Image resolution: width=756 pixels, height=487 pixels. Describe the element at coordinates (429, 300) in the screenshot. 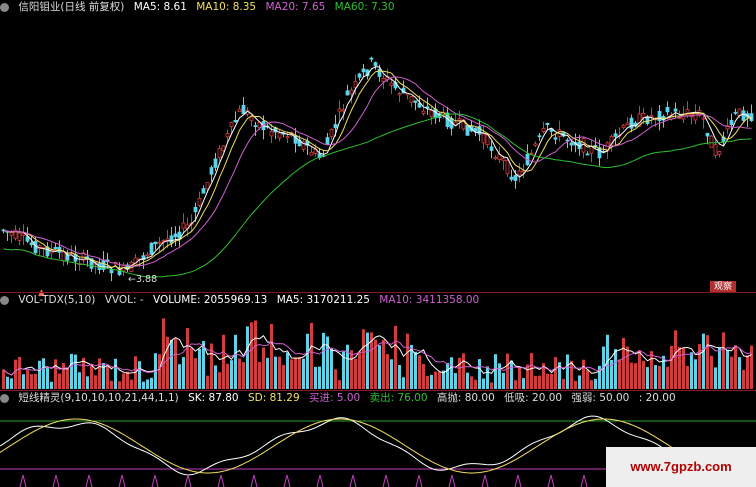

I see `vol-ma10-label: MA10: 3411358.00` at that location.